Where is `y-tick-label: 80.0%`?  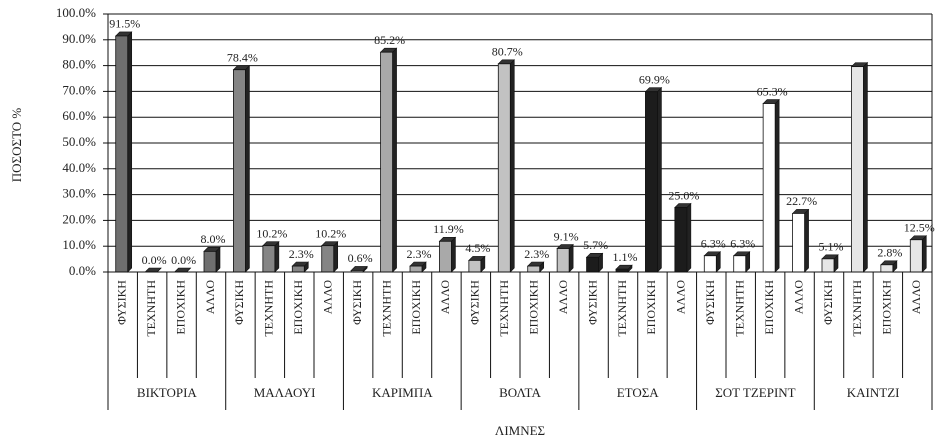
y-tick-label: 80.0% is located at coordinates (79, 64).